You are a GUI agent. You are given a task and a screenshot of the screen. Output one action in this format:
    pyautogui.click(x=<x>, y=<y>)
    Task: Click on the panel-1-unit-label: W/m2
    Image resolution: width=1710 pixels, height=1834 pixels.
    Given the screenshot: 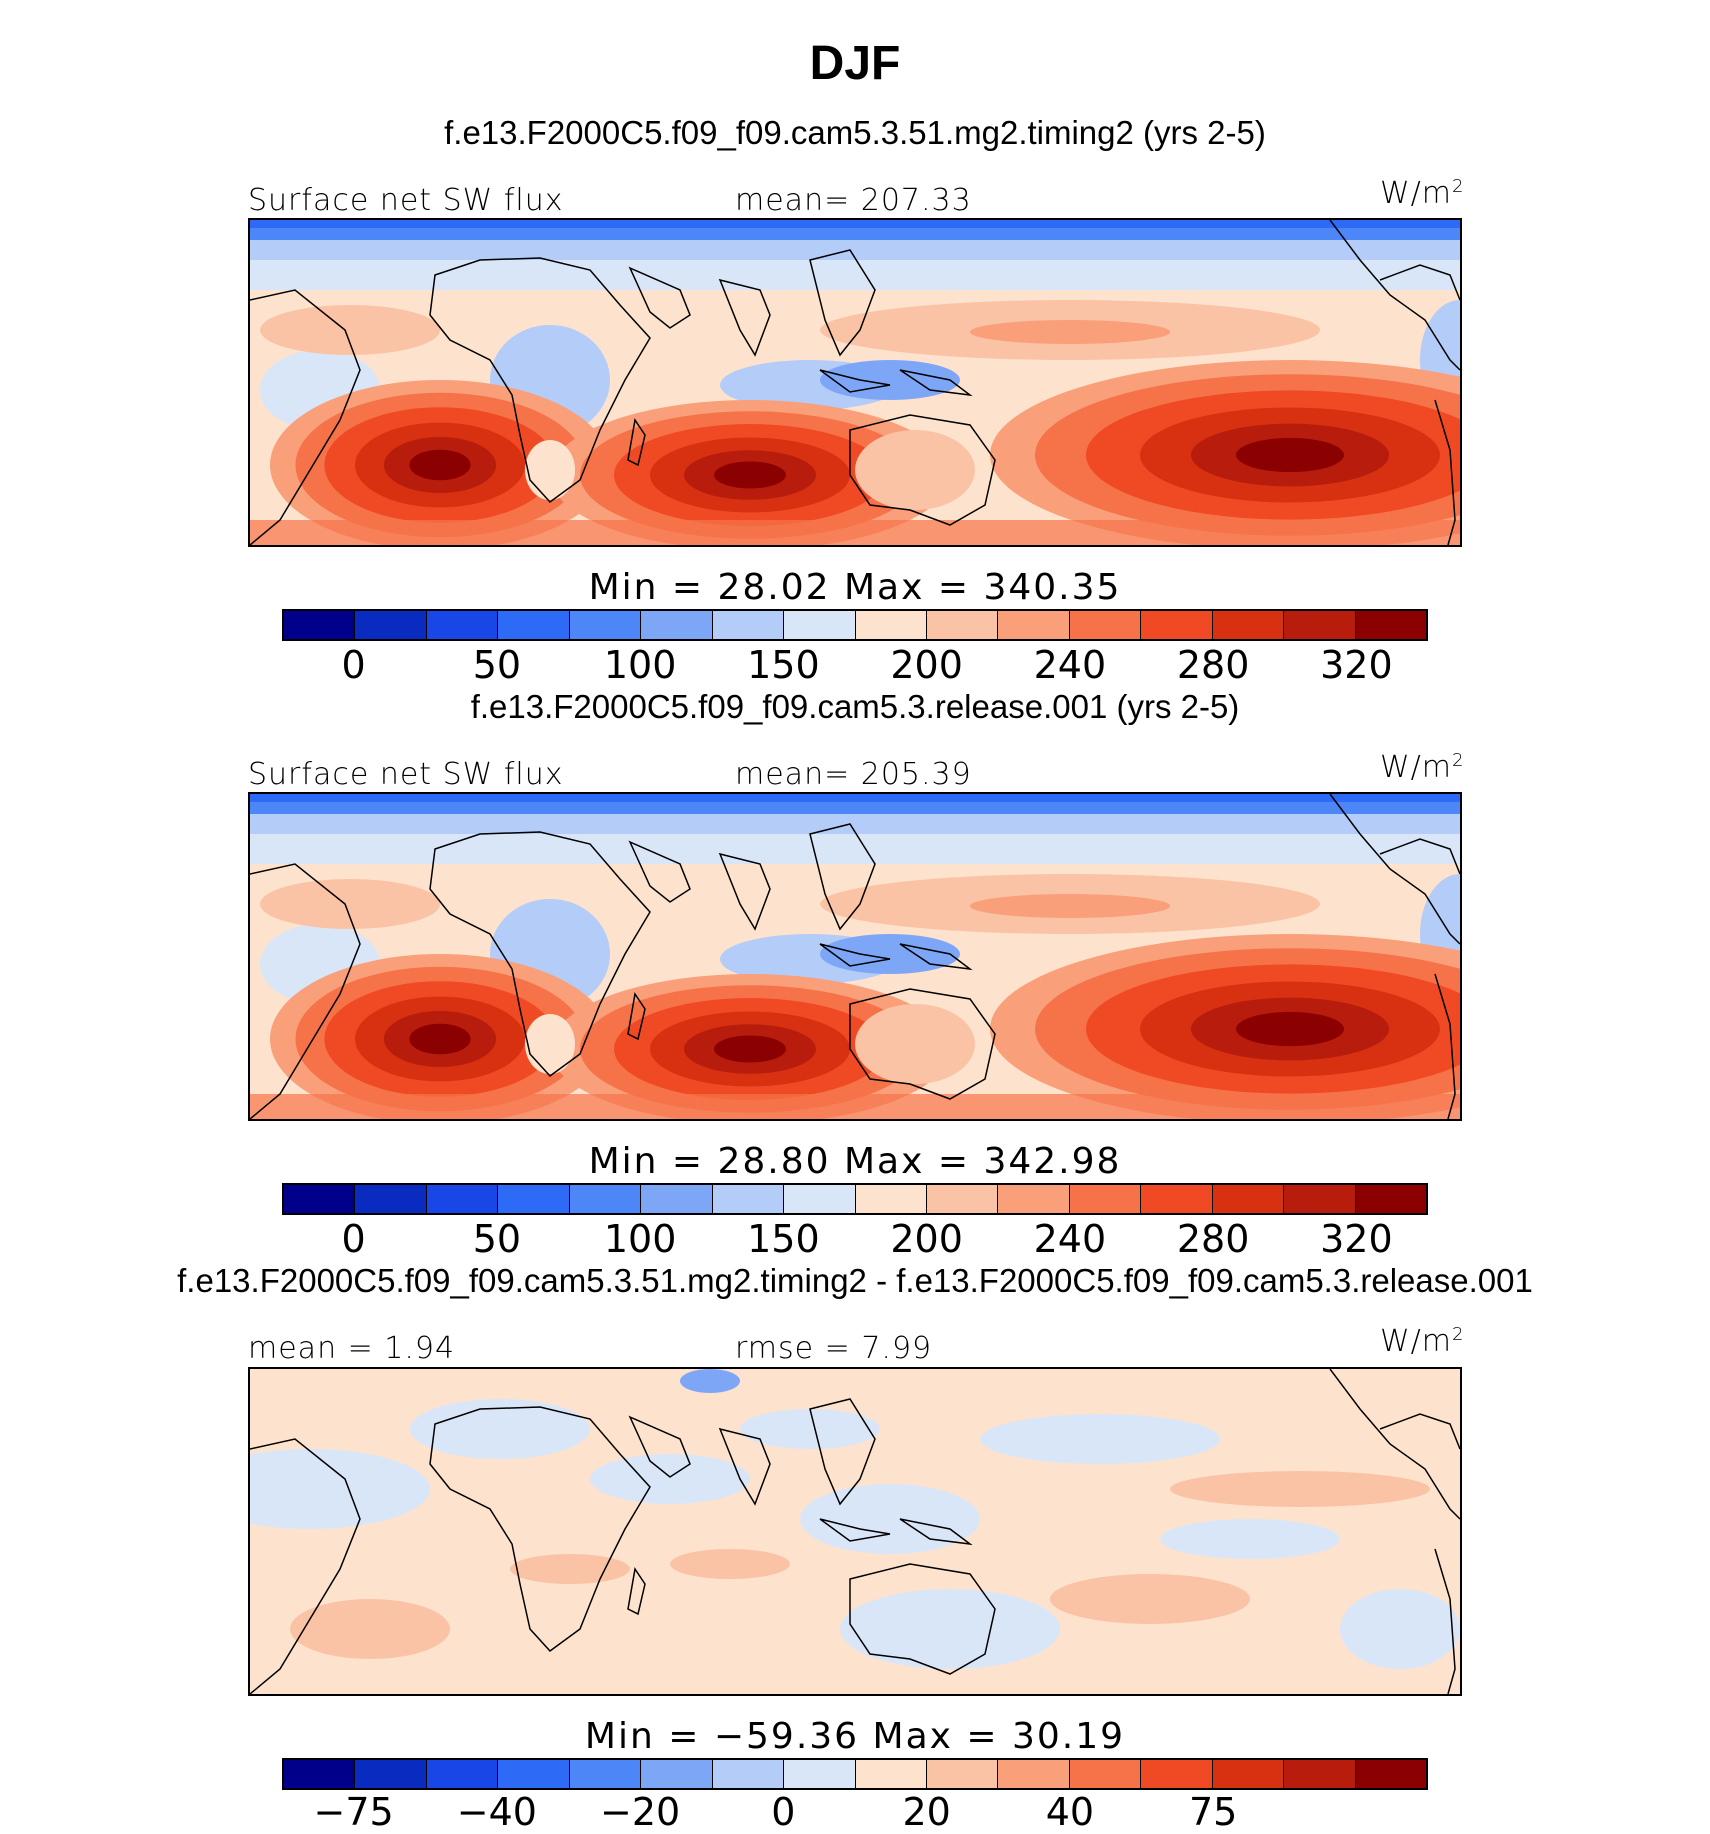 What is the action you would take?
    pyautogui.click(x=1422, y=193)
    